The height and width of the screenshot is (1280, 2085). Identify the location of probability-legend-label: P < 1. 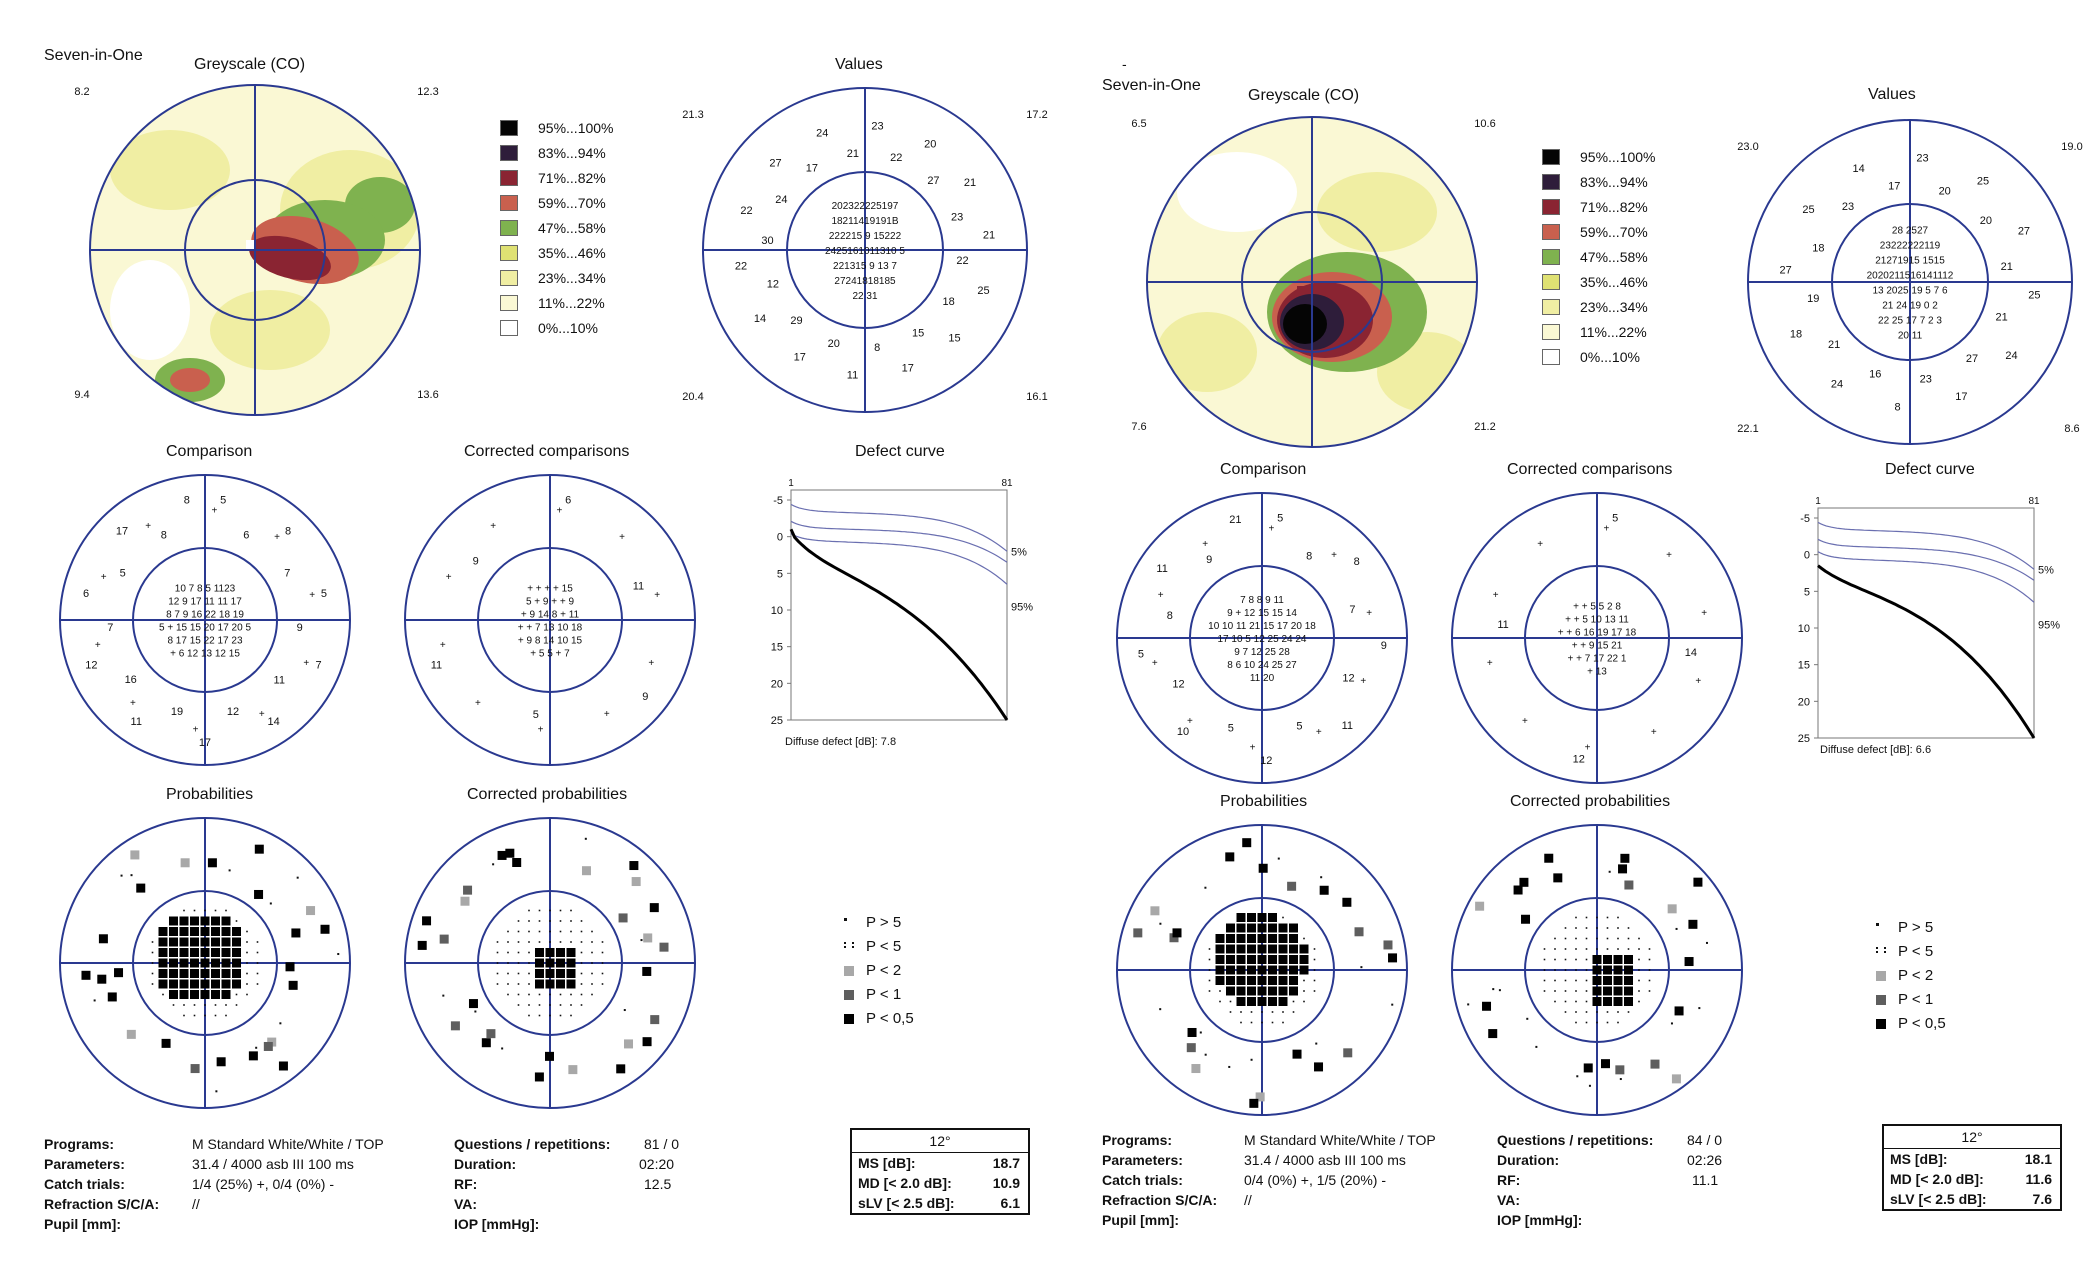
(884, 994).